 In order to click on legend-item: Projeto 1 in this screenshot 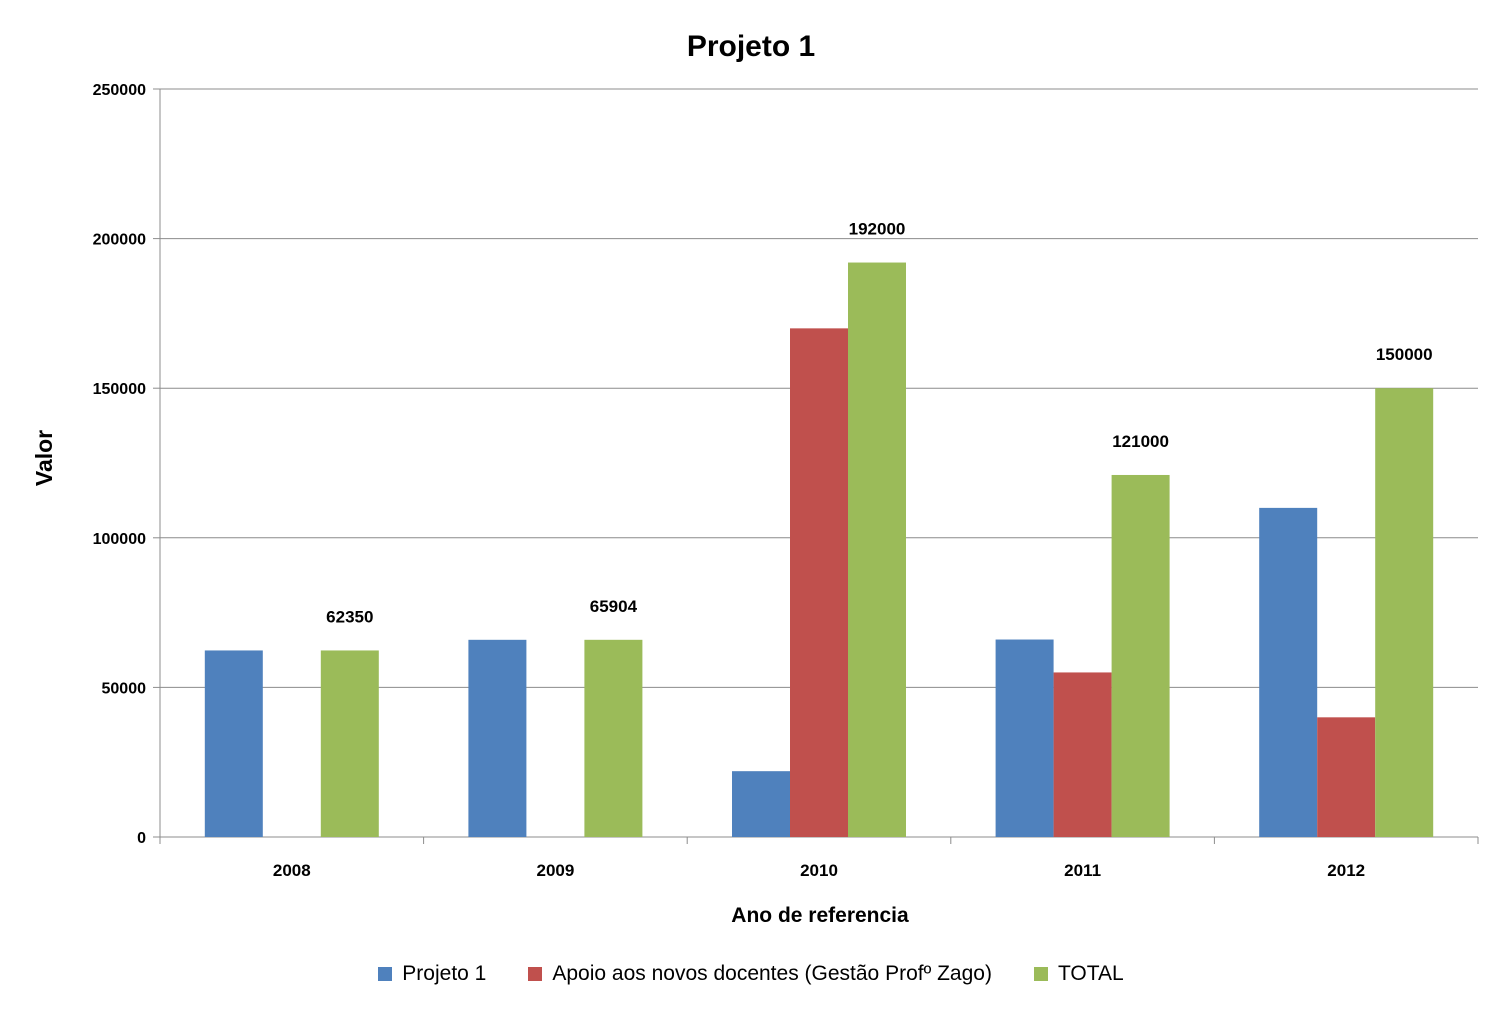, I will do `click(432, 974)`.